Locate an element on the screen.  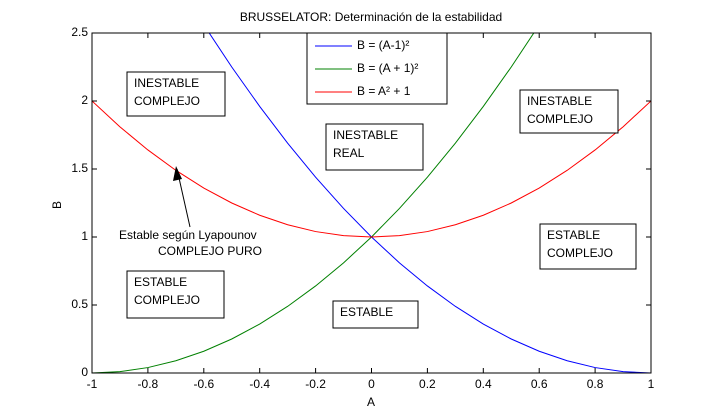
x-tick-label: 1 is located at coordinates (651, 384).